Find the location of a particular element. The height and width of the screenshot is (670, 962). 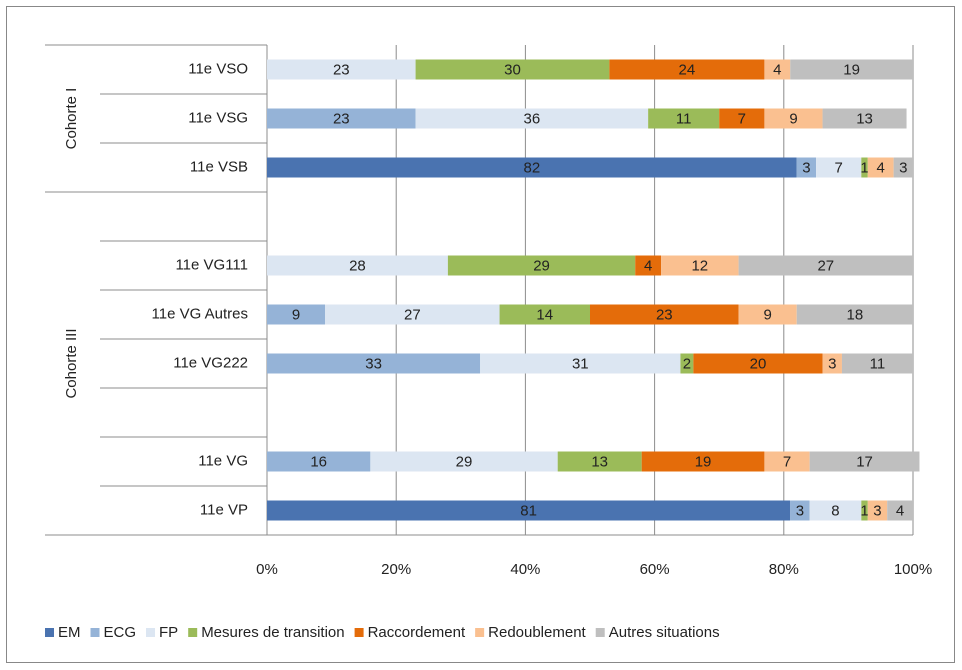

value-label: 18 is located at coordinates (855, 314).